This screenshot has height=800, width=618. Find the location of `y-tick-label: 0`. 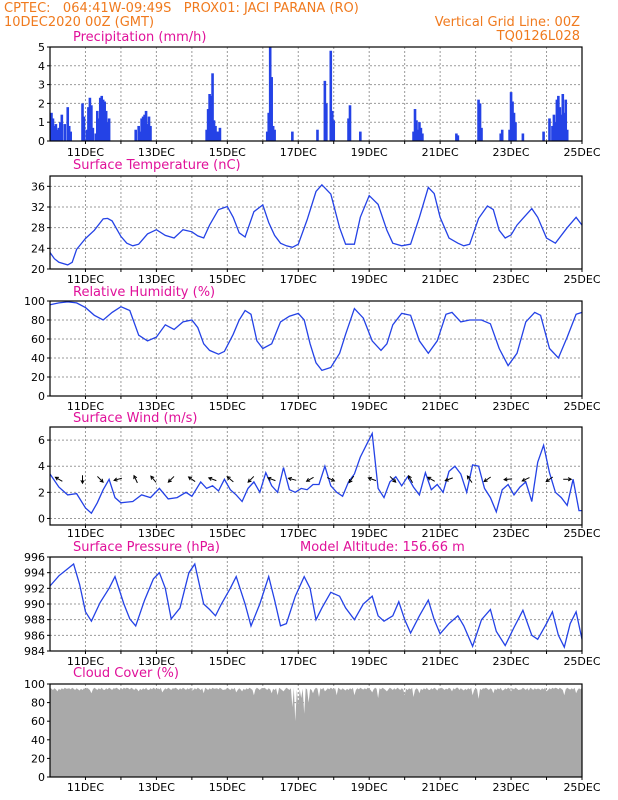

y-tick-label: 0 is located at coordinates (41, 396).